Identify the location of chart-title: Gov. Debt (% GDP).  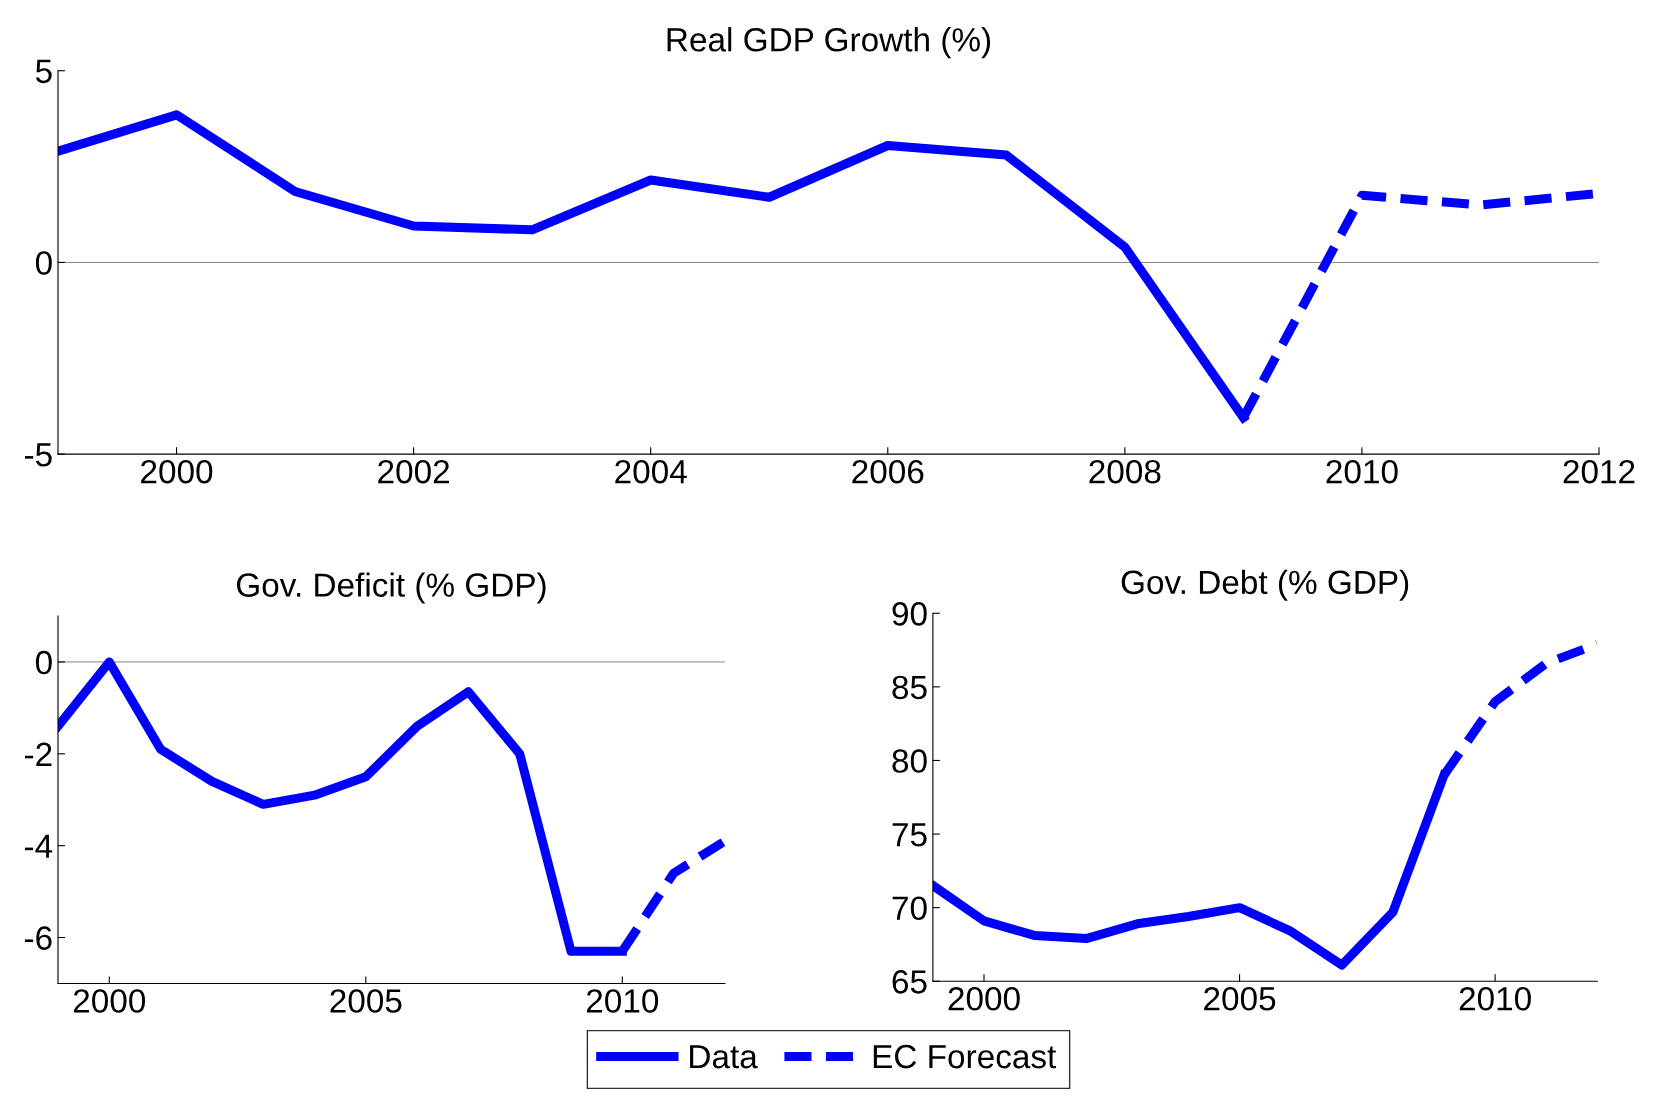
(1265, 585).